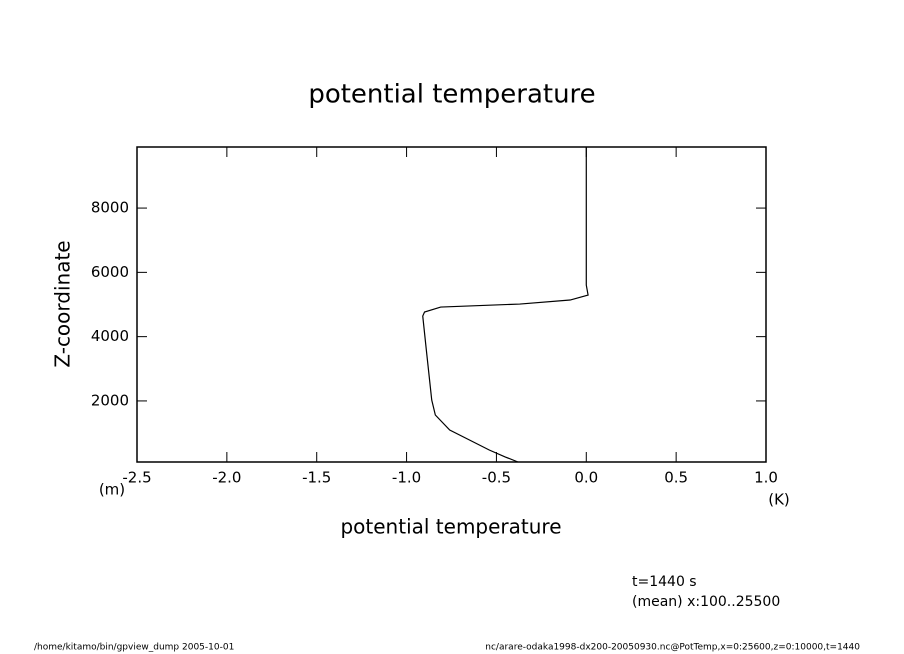  What do you see at coordinates (134, 648) in the screenshot?
I see `footer: /home/kitamo/bin/gpview_dump 2005-10-01` at bounding box center [134, 648].